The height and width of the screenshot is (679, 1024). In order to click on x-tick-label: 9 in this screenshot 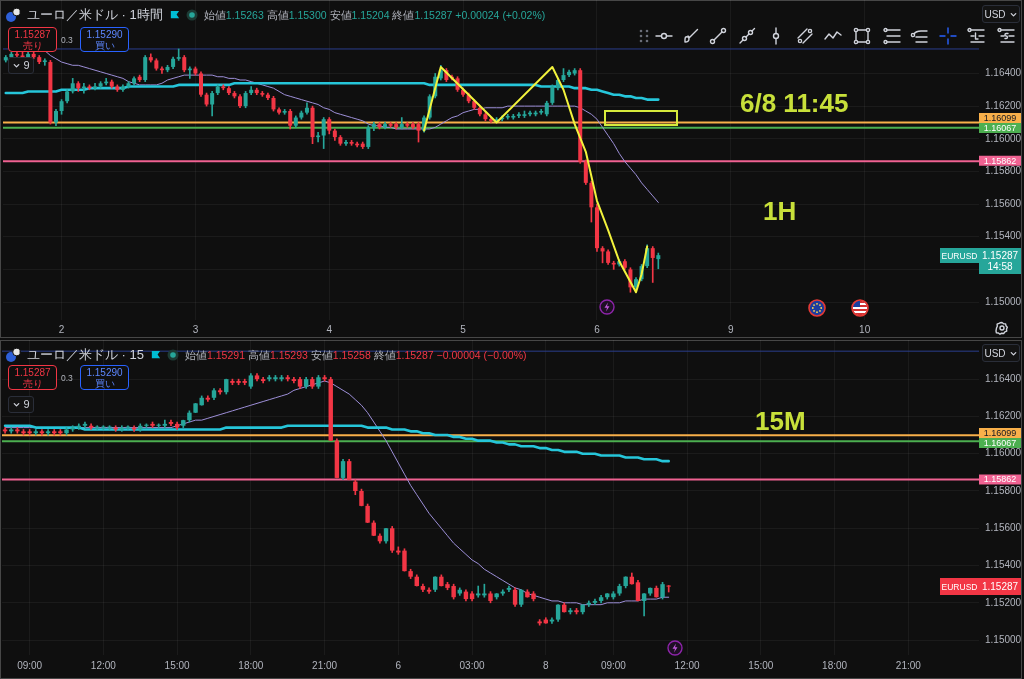, I will do `click(731, 329)`.